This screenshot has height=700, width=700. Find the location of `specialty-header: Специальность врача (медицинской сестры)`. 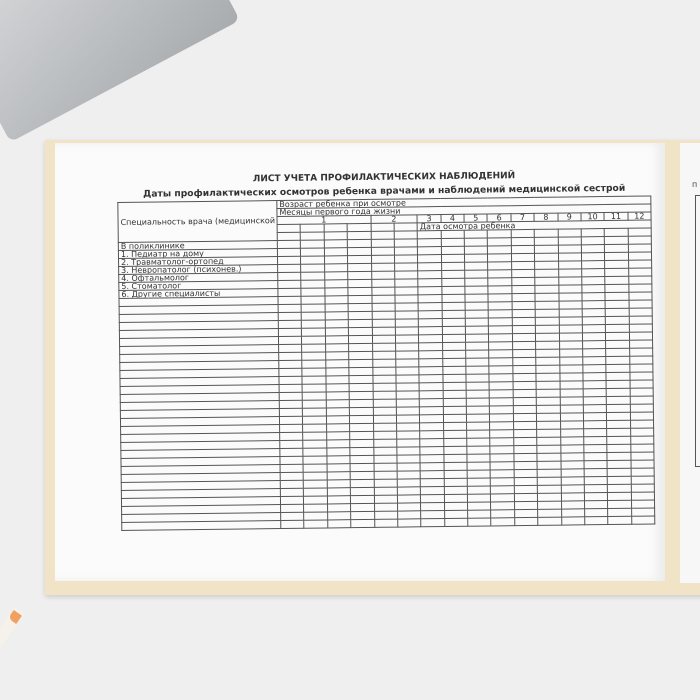

specialty-header: Специальность врача (медицинской сестры) is located at coordinates (197, 221).